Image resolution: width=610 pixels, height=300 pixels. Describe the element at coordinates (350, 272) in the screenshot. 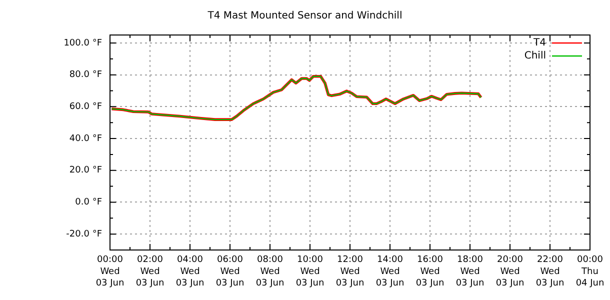

I see `x-tick-label: 12:00 Wed 03 Jun` at that location.